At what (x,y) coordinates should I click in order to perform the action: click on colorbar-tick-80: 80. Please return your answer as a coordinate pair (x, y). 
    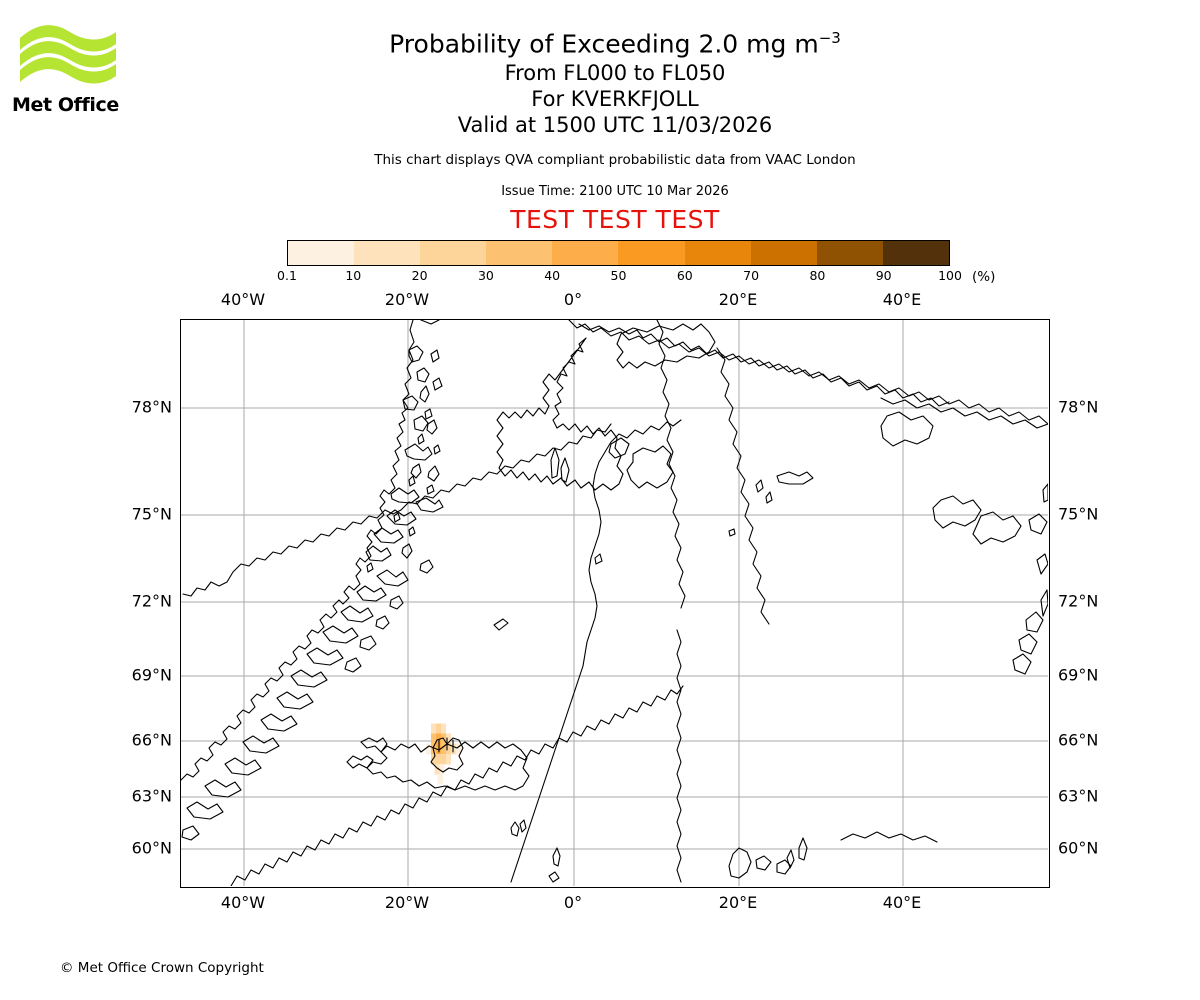
    Looking at the image, I should click on (817, 275).